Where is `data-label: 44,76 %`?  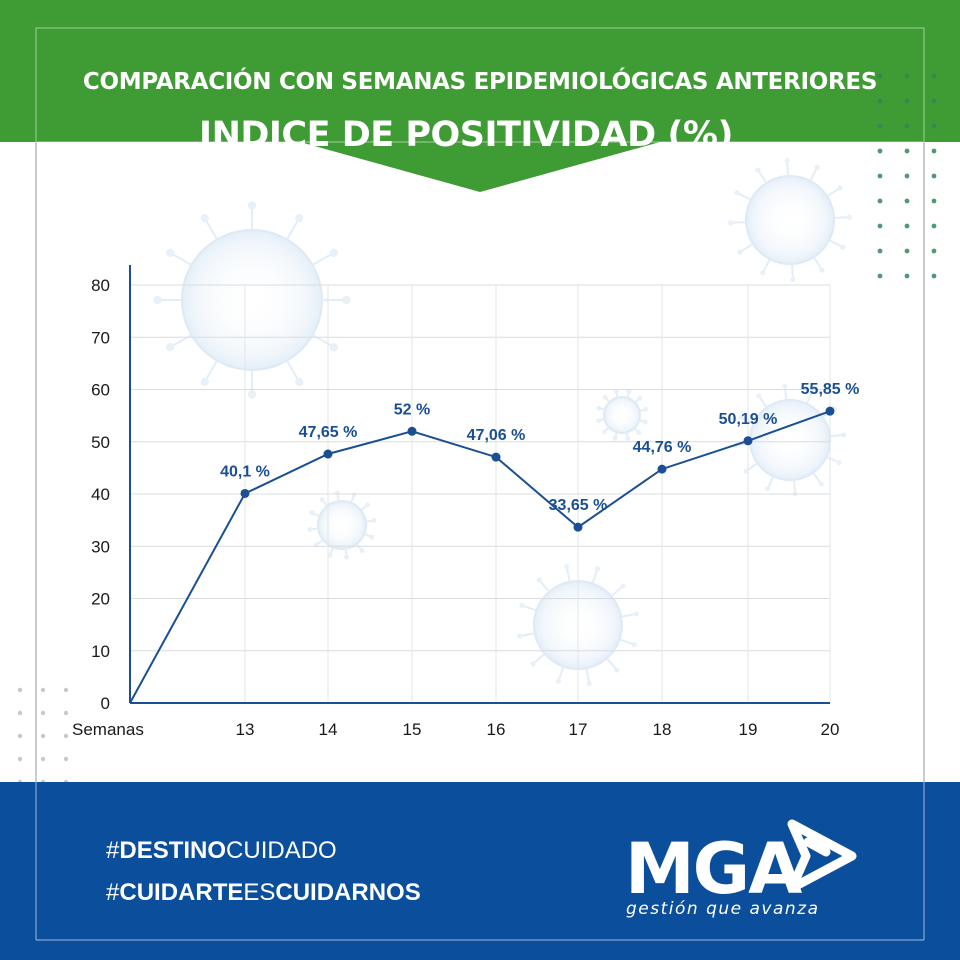
data-label: 44,76 % is located at coordinates (662, 447).